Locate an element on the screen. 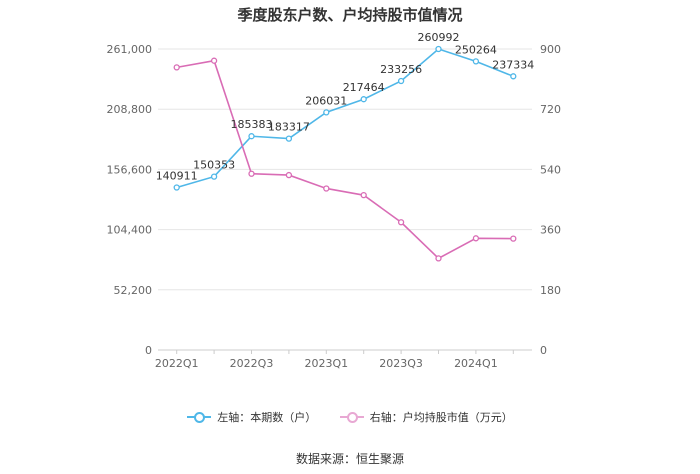  x-axis-tick-label: 2022Q3 is located at coordinates (252, 363).